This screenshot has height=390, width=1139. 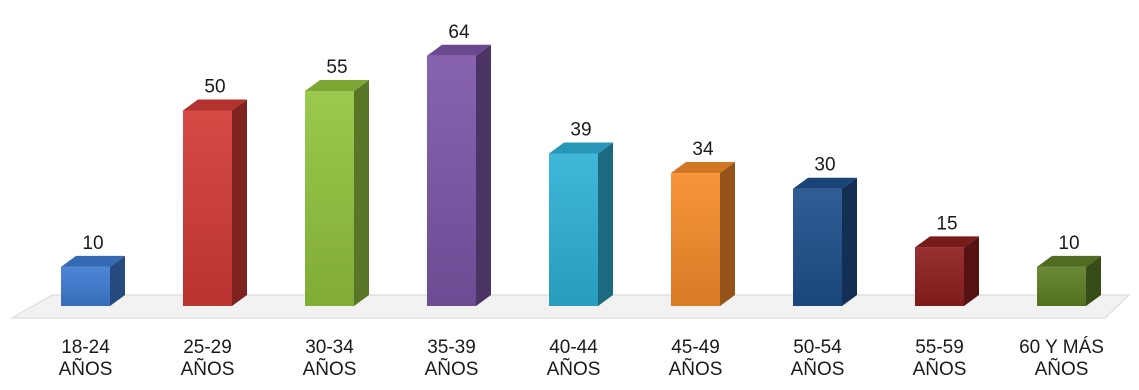 I want to click on category-label: 45-49 AÑOS, so click(x=695, y=358).